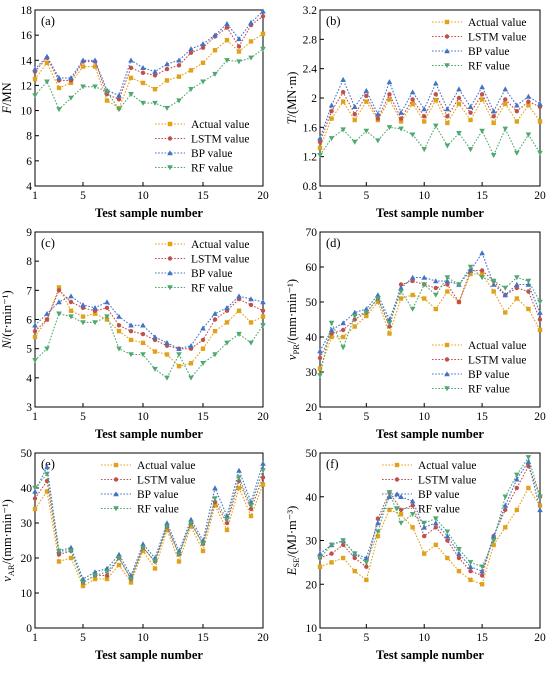  I want to click on y-tick-label: 1.2, so click(310, 158).